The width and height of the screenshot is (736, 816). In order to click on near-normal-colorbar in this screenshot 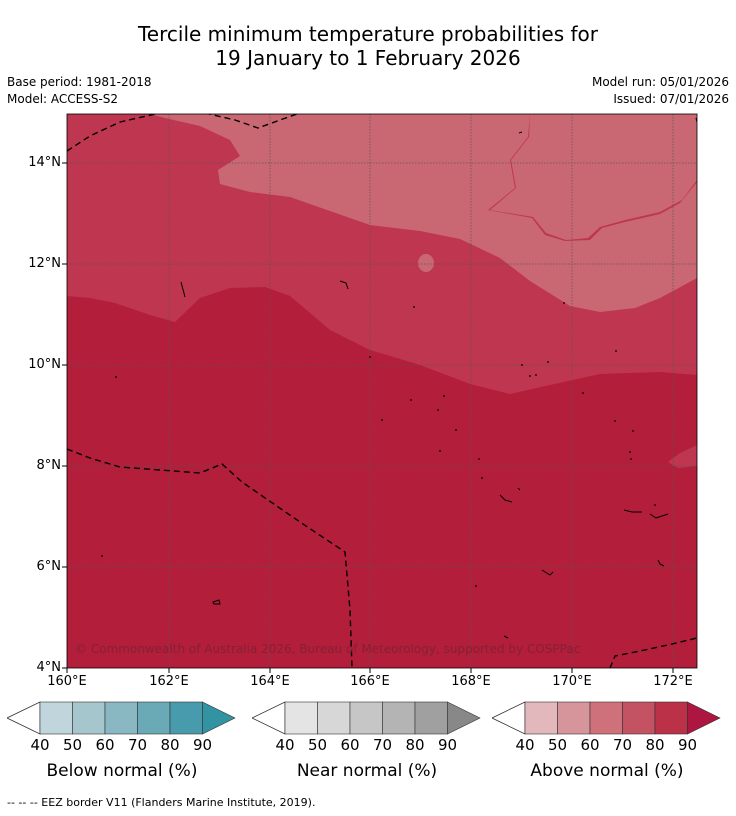, I will do `click(366, 718)`.